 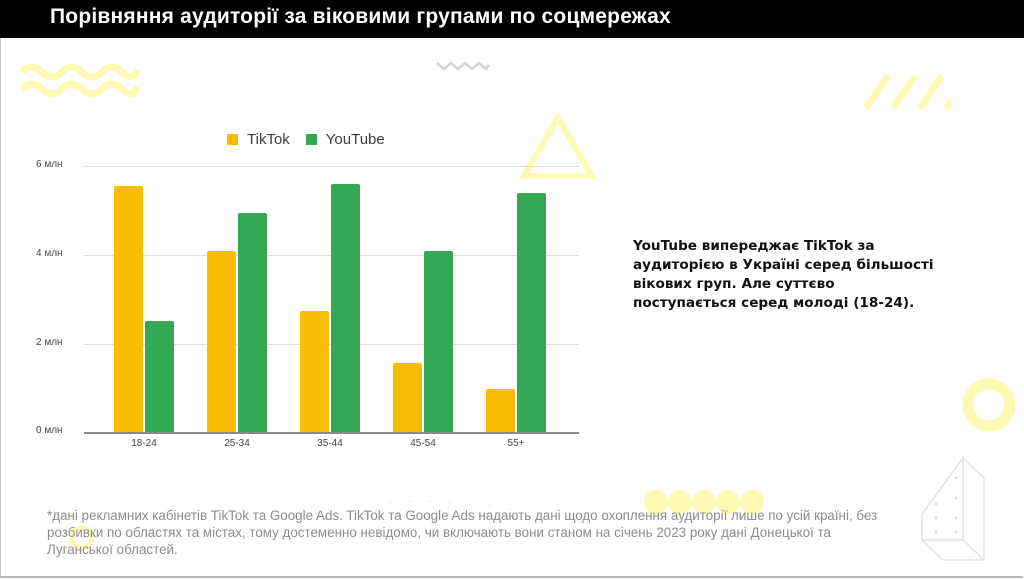 What do you see at coordinates (734, 284) in the screenshot?
I see `callout-line: вікових груп. Але суттєво` at bounding box center [734, 284].